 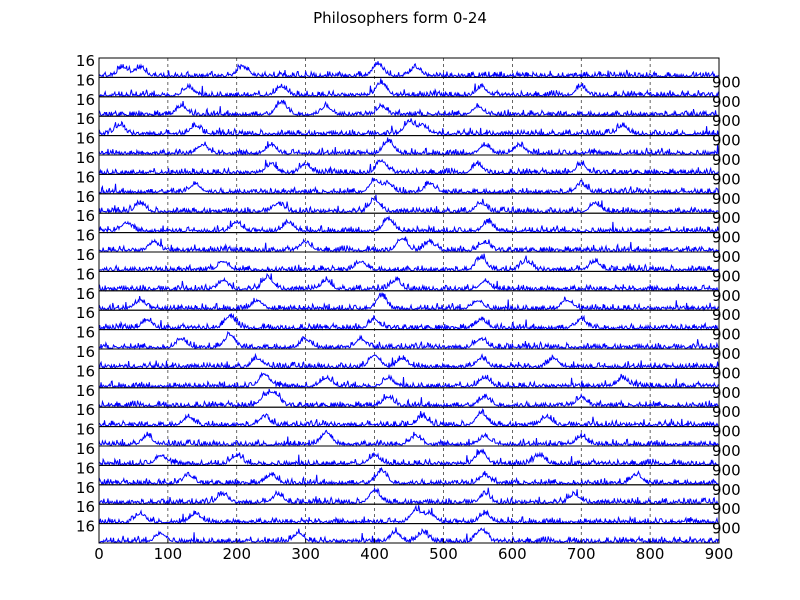 I want to click on x-axis-ticks: 0 100 200 300 400 500 600 700 800 900, so click(x=413, y=551).